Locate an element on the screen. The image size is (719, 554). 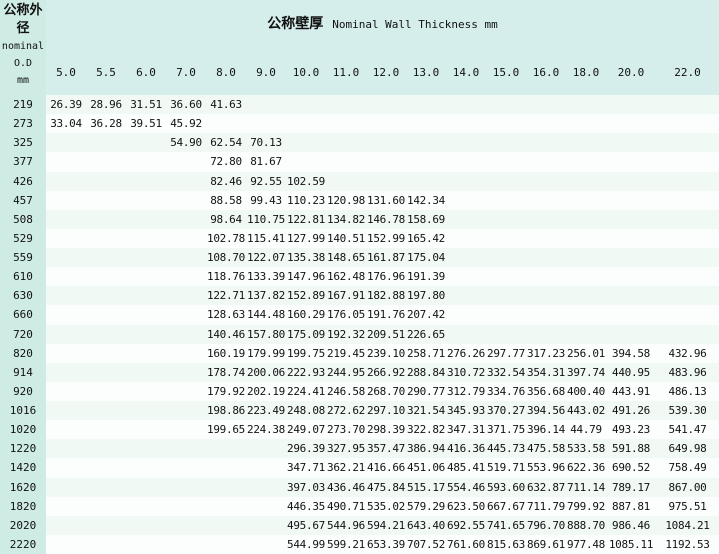
table-cell: 272.62 is located at coordinates (346, 411).